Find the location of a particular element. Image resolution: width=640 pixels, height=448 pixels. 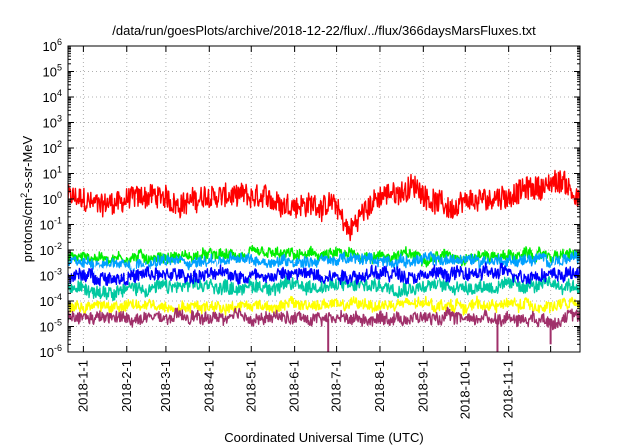

x-tick-label: 2018-3-1 is located at coordinates (165, 386).